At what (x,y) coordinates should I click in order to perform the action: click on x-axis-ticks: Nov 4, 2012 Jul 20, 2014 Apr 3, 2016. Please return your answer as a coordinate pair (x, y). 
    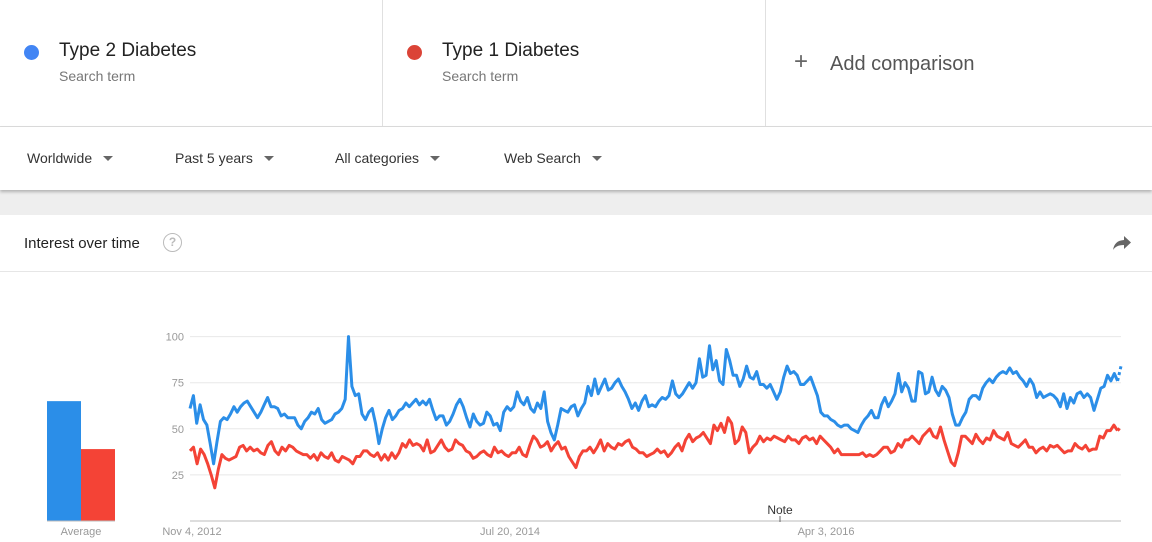
    Looking at the image, I should click on (508, 532).